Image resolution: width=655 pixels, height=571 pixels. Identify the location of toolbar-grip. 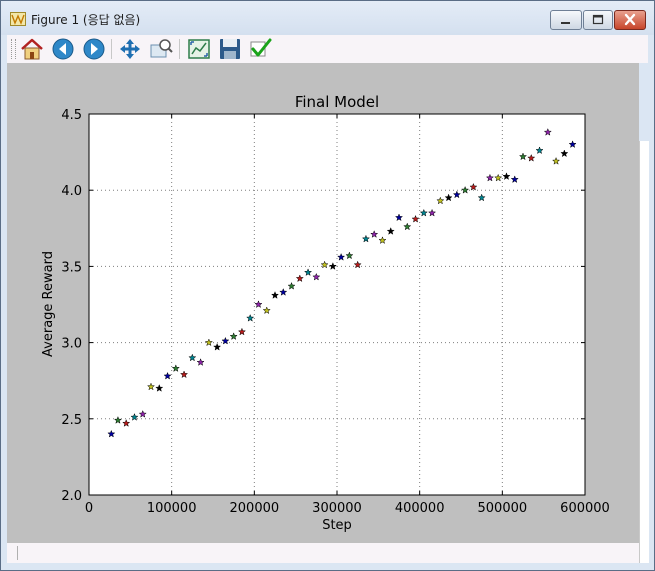
(13, 49).